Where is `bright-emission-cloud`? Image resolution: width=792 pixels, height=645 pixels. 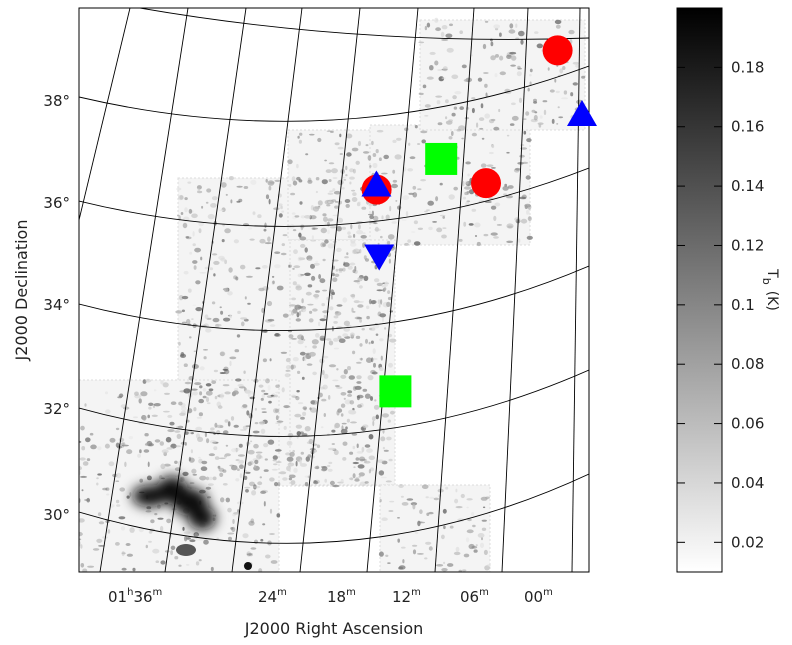
bright-emission-cloud is located at coordinates (192, 523).